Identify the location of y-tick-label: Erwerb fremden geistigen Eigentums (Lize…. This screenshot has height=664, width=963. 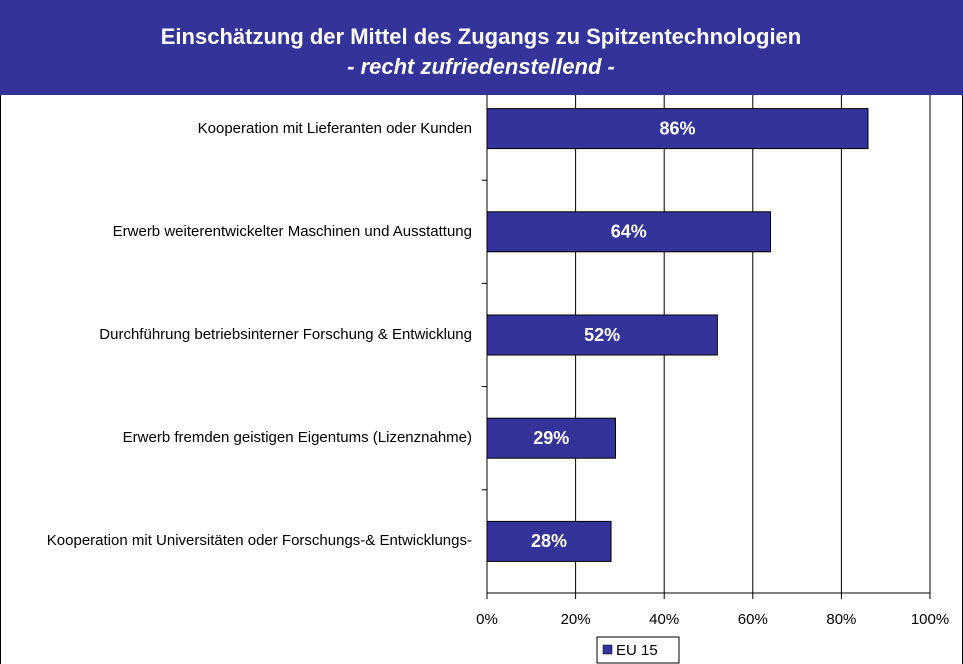
(297, 438).